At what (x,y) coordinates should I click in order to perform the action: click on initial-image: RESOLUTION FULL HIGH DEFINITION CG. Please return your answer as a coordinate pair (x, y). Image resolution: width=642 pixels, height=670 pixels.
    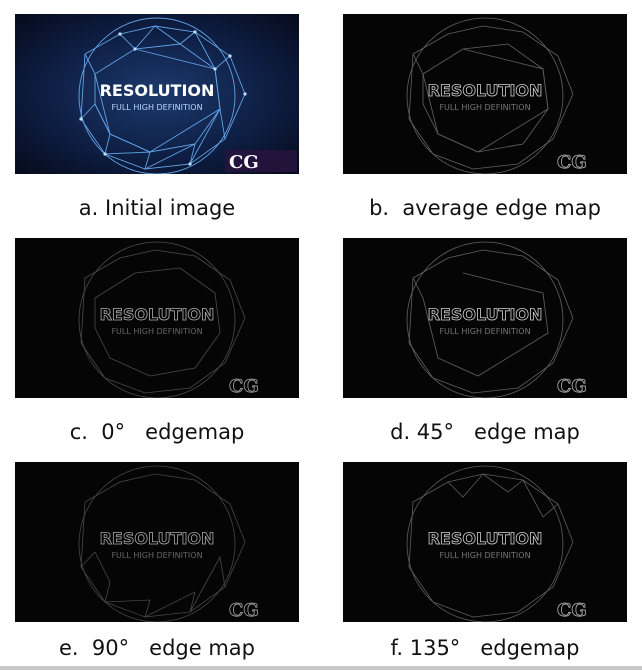
    Looking at the image, I should click on (157, 94).